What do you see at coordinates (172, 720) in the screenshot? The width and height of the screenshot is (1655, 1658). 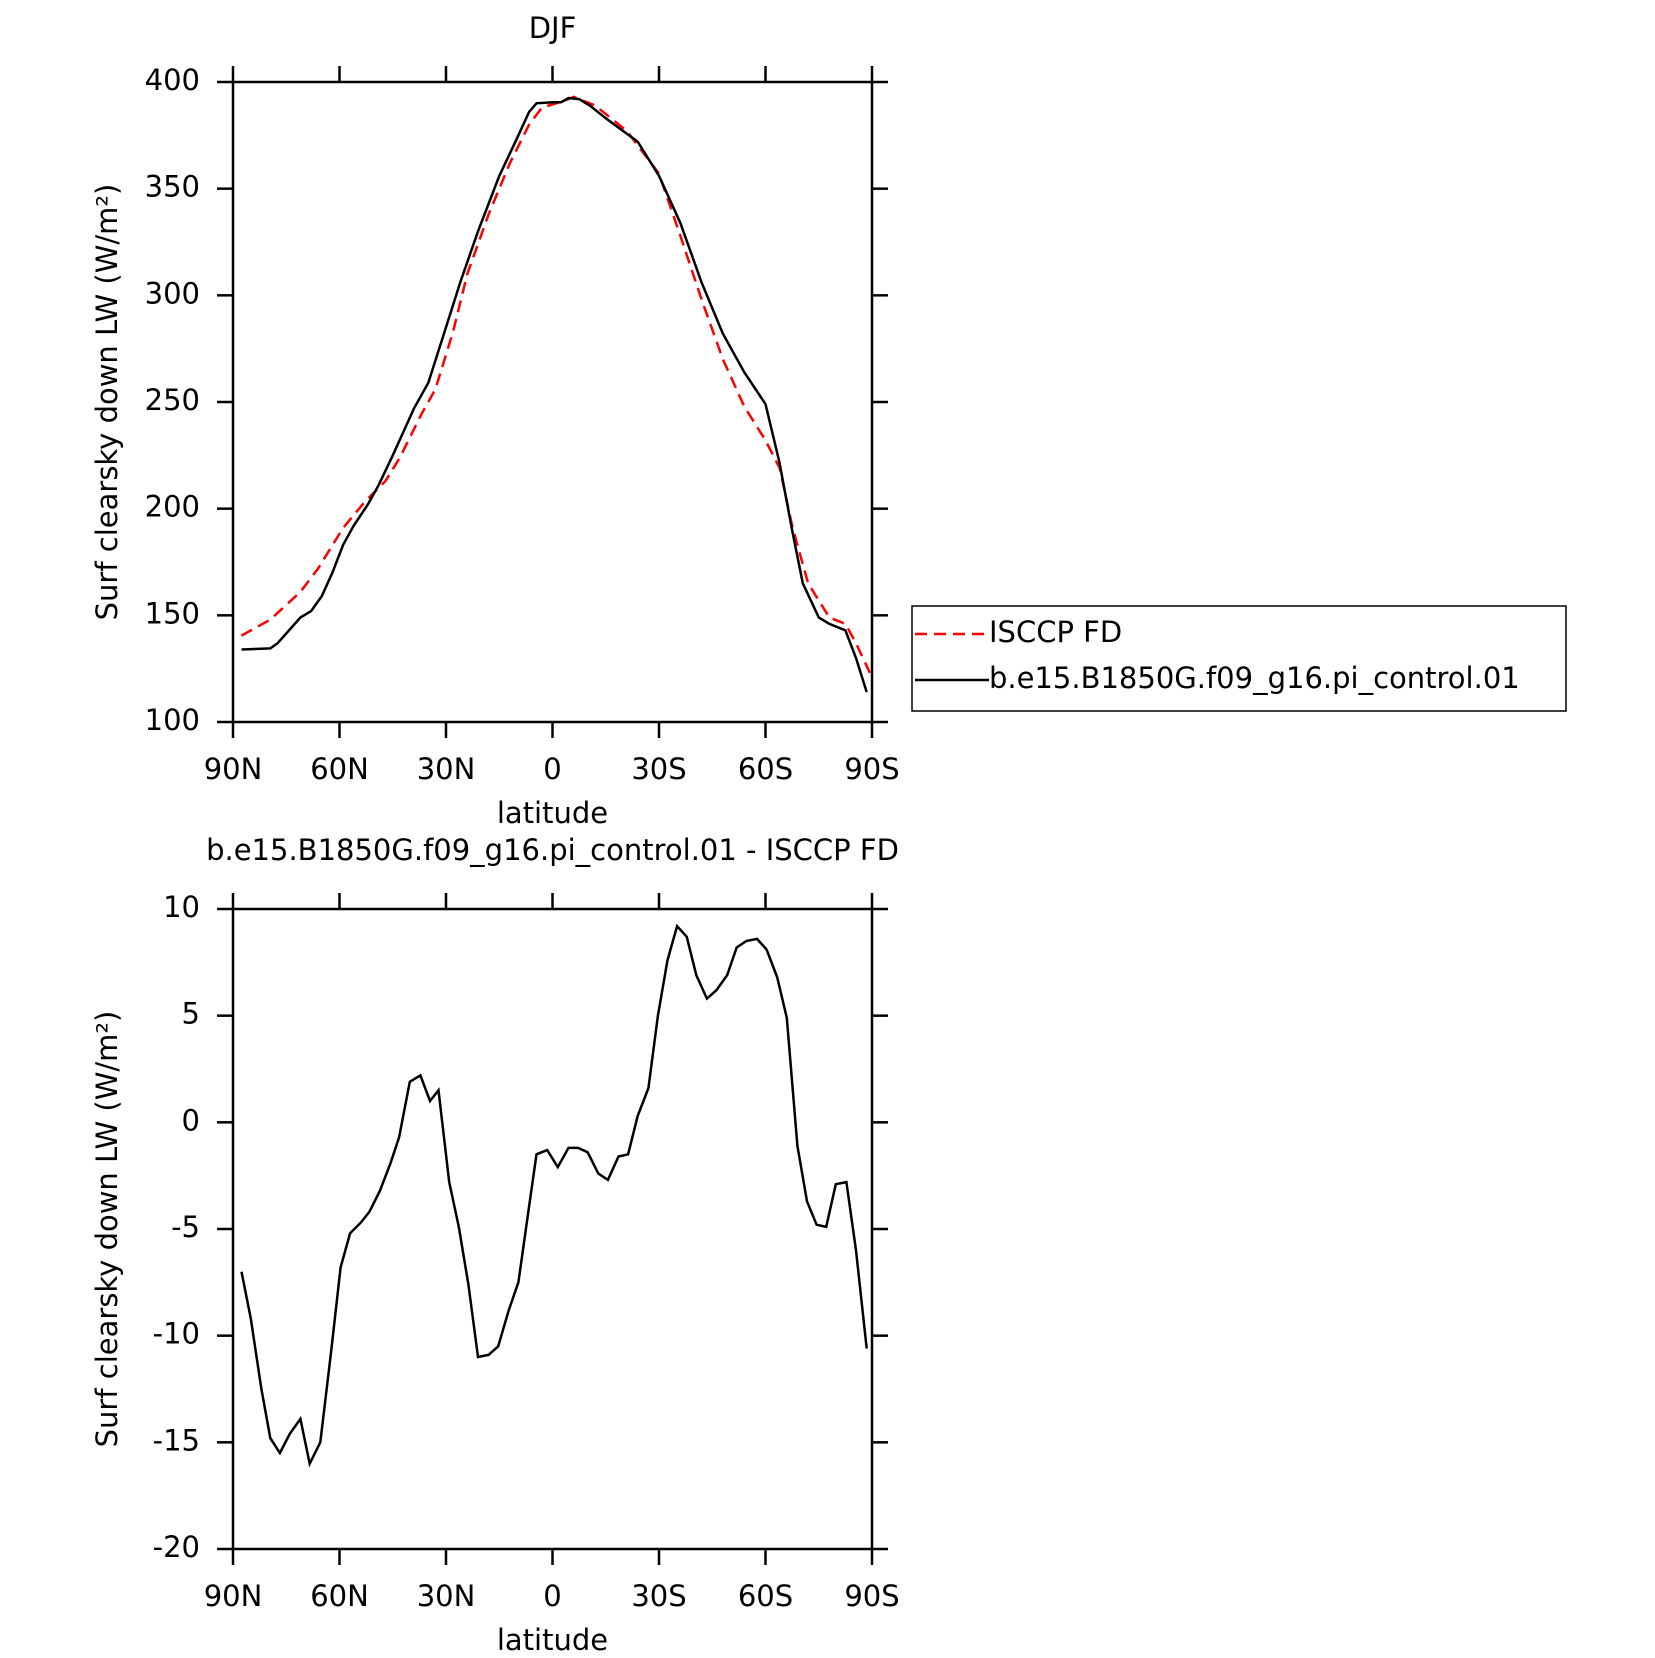 I see `y-tick-label: 100` at bounding box center [172, 720].